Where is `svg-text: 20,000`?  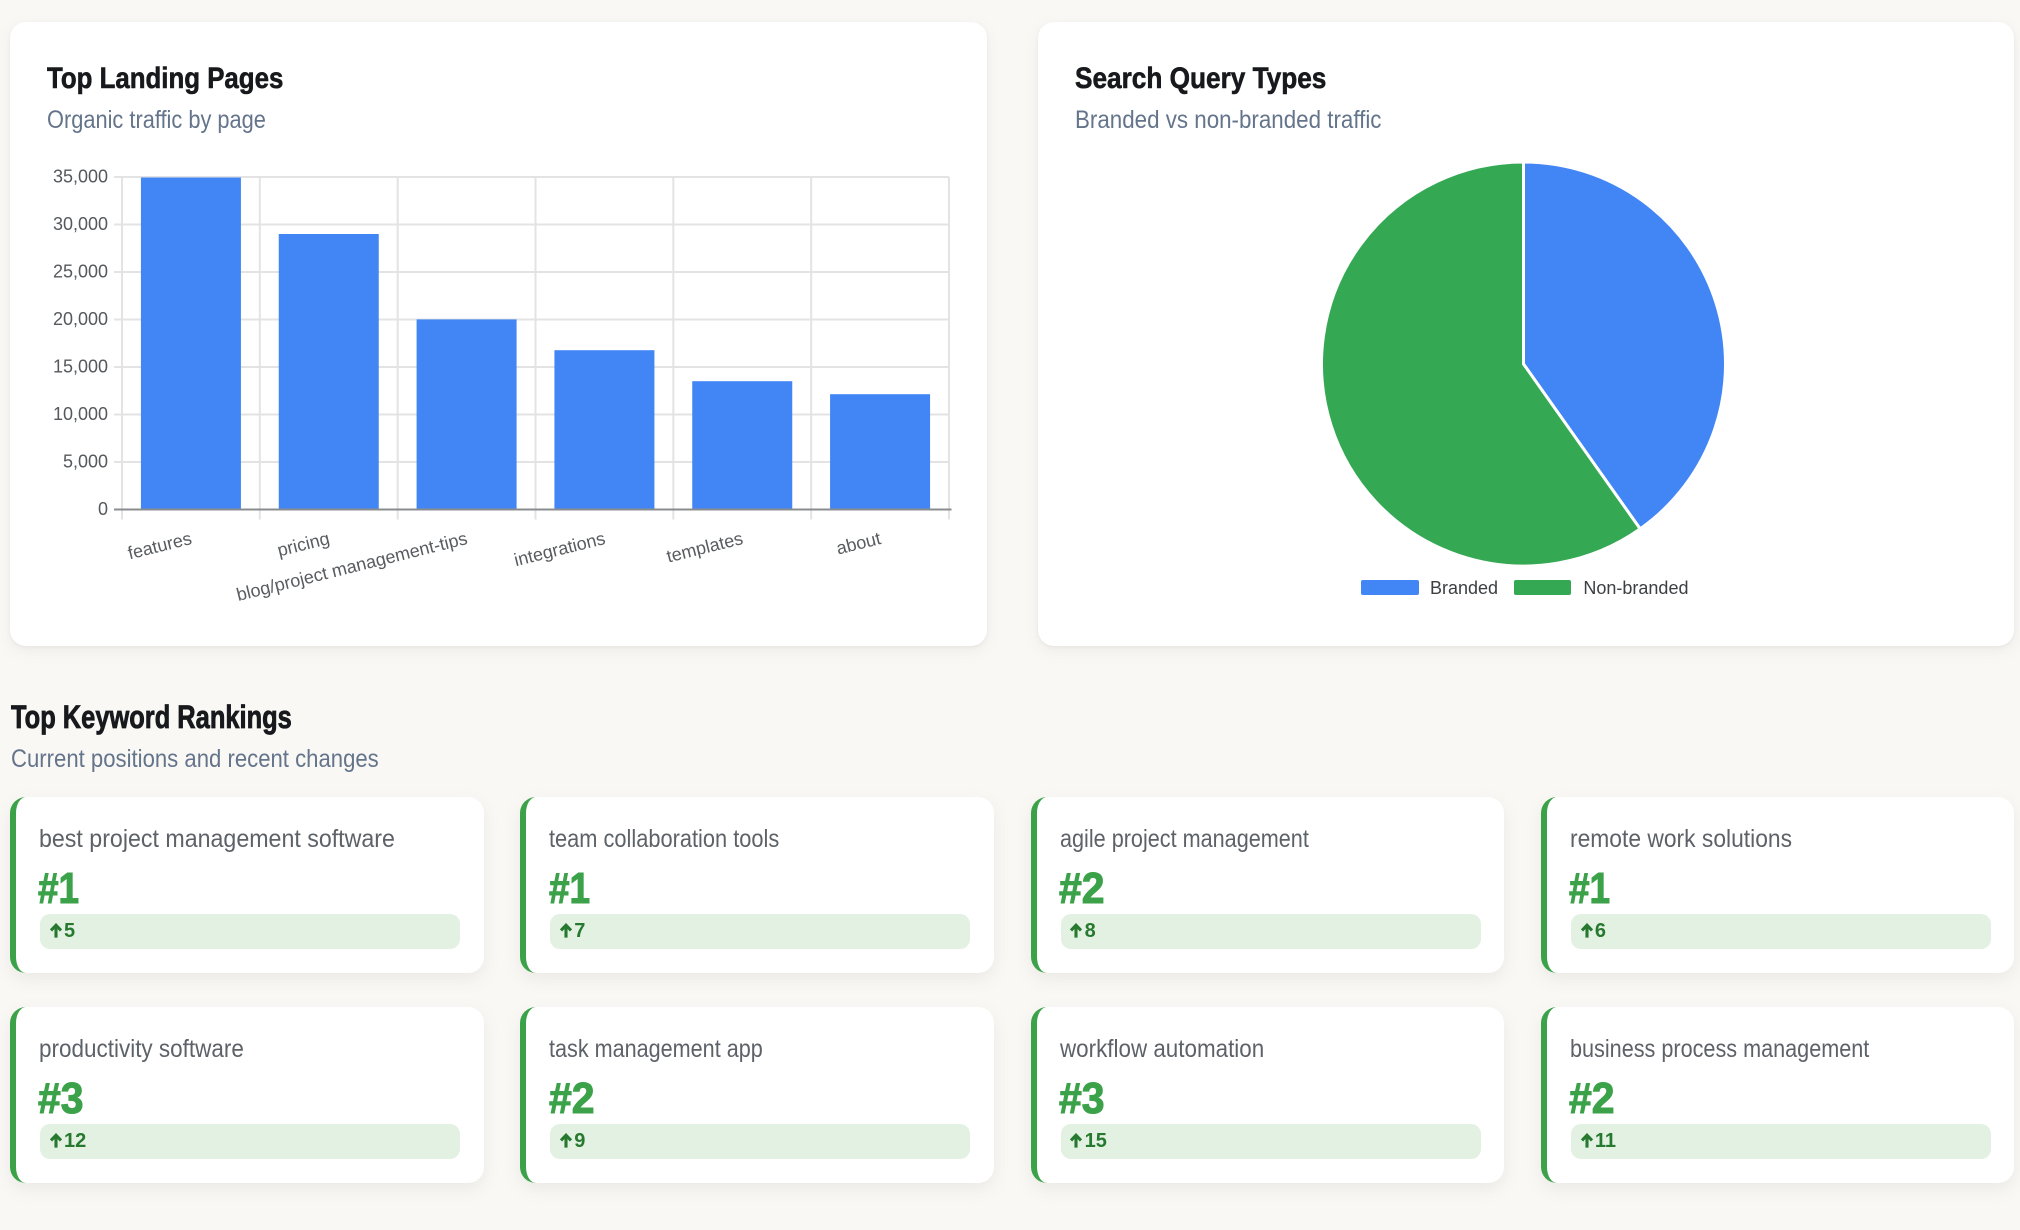
svg-text: 20,000 is located at coordinates (80, 319).